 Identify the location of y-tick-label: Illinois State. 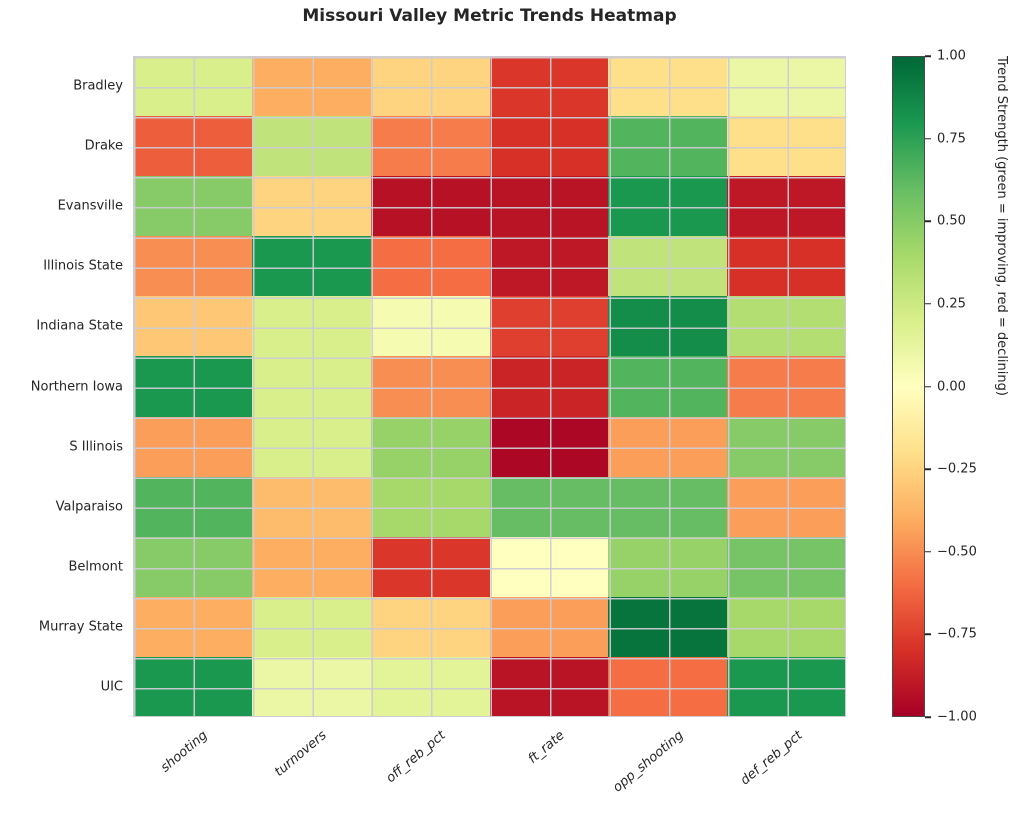
(83, 266).